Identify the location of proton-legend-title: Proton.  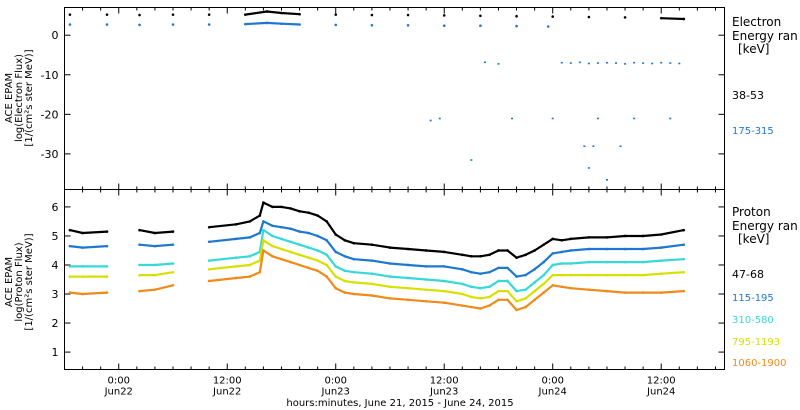
(751, 212).